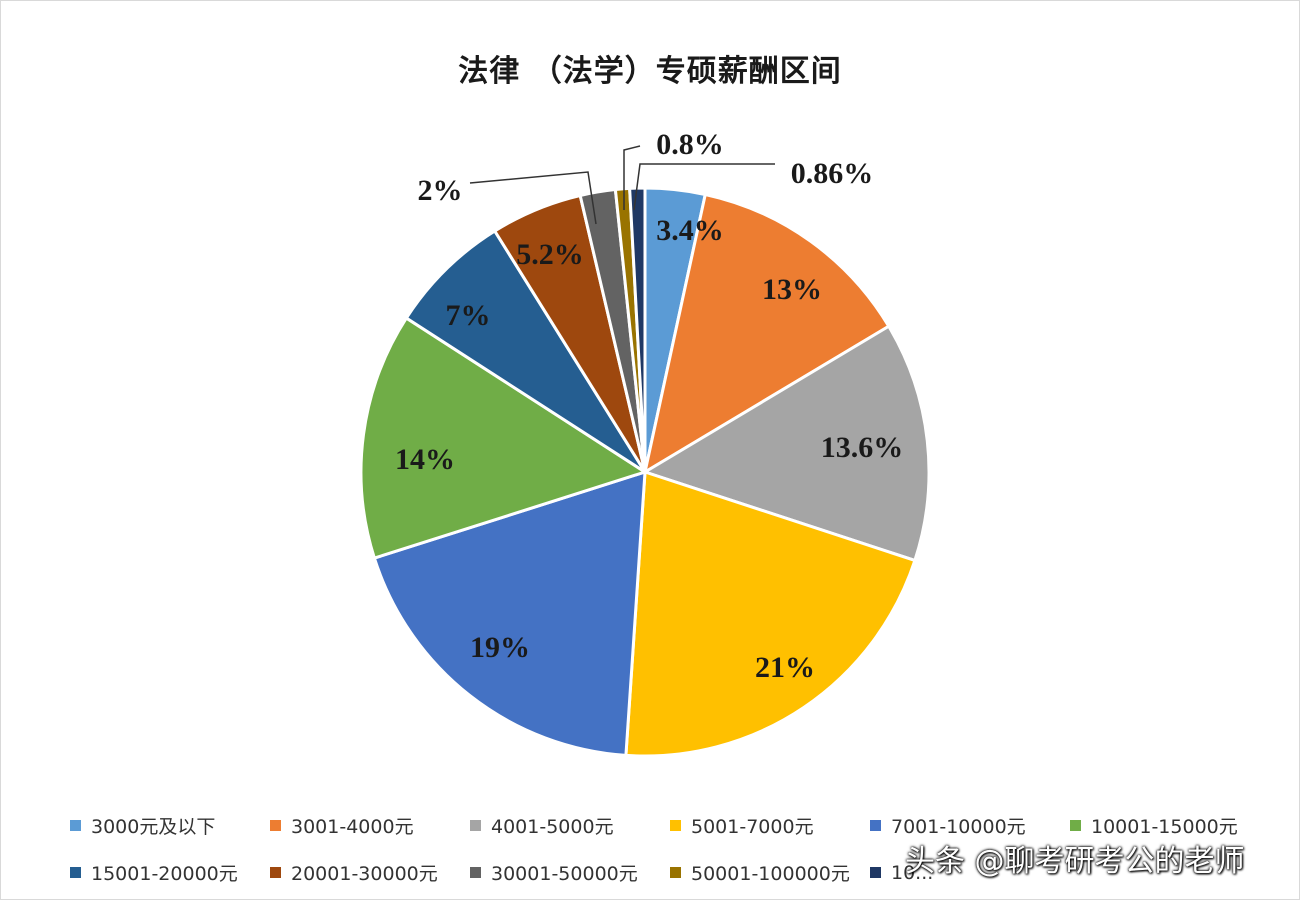 The height and width of the screenshot is (900, 1300). Describe the element at coordinates (752, 827) in the screenshot. I see `legend-label: 5001-7000元` at that location.